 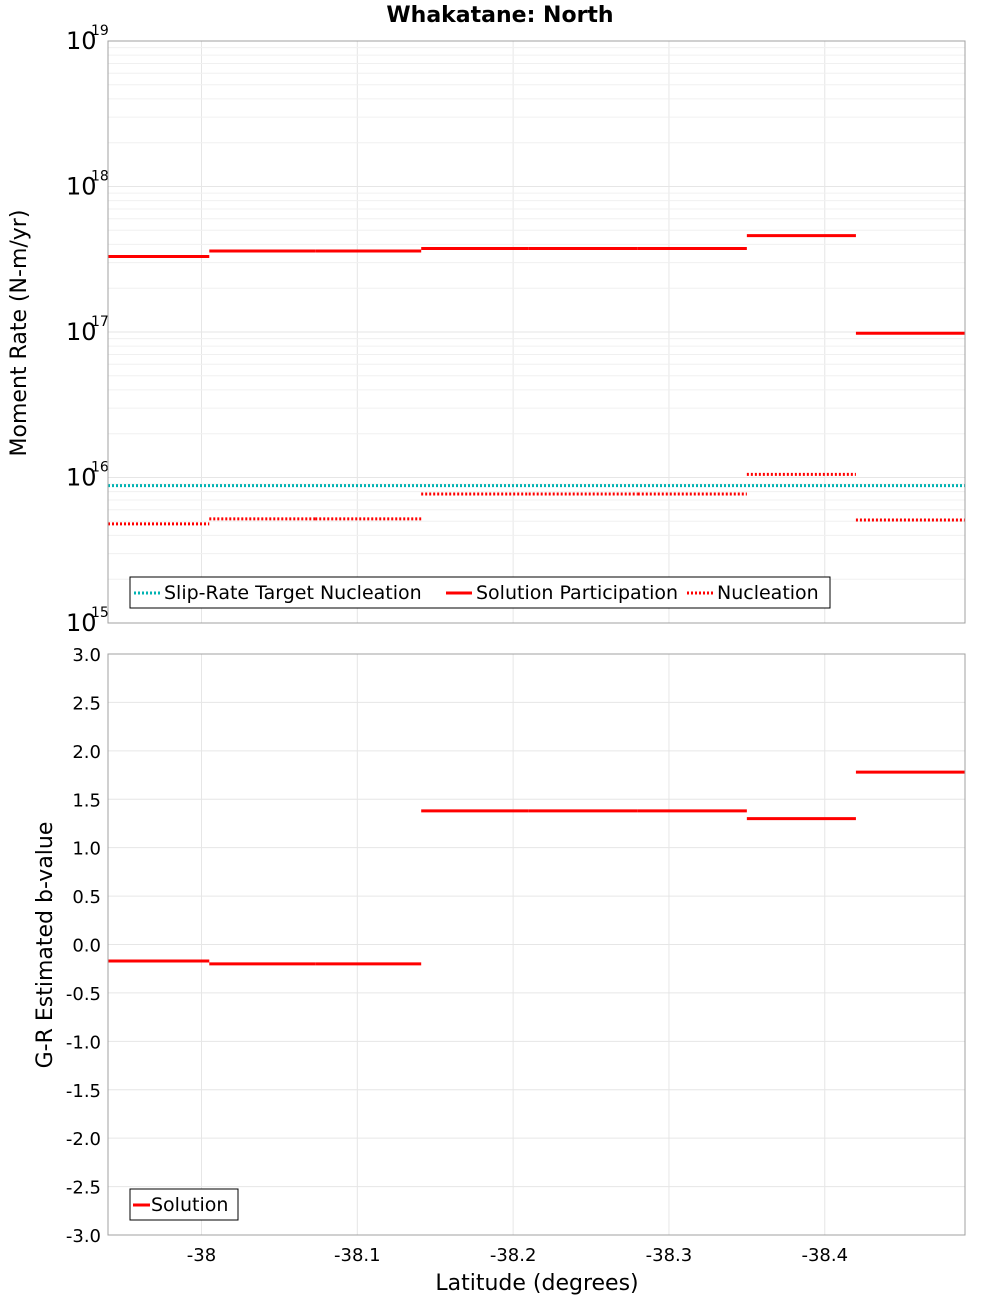 I want to click on bottom-y-tick-label: 2.5, so click(x=86, y=703).